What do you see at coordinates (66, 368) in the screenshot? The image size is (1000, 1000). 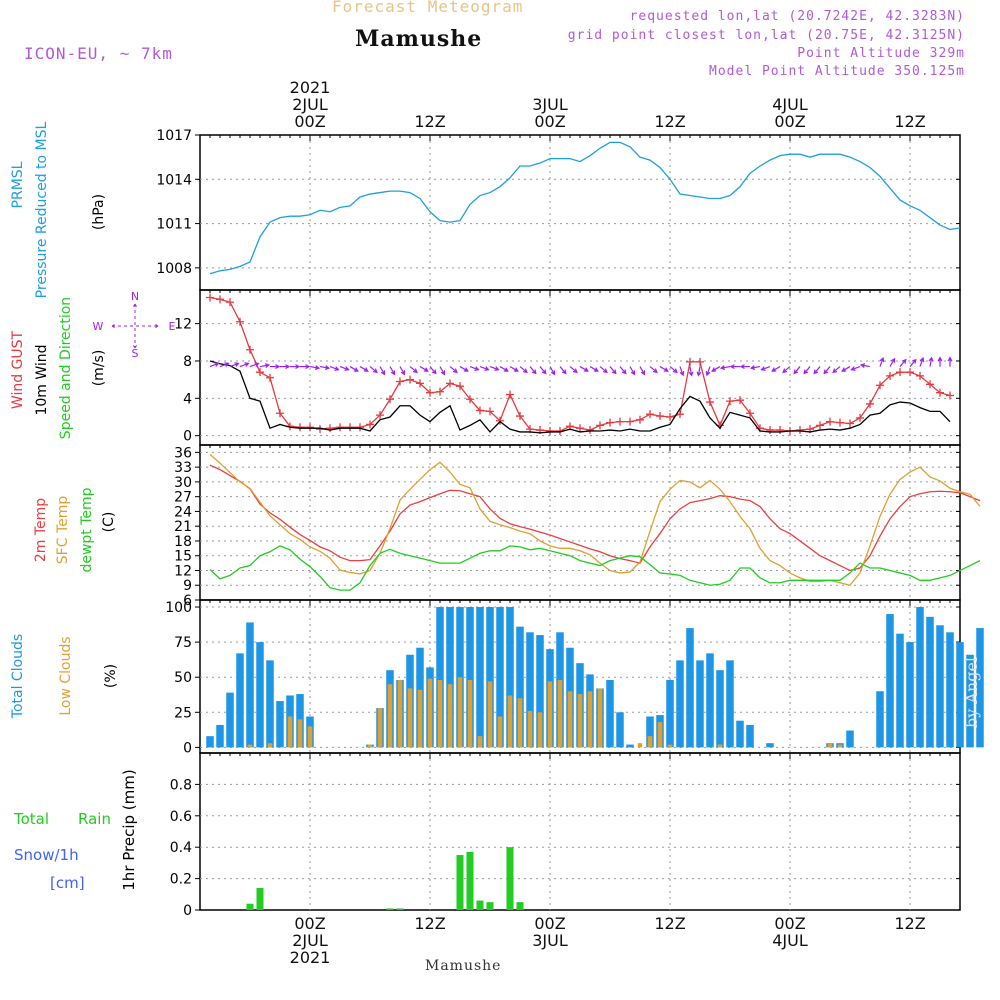 I see `wind-speed-direction-label: Speed and Direction` at bounding box center [66, 368].